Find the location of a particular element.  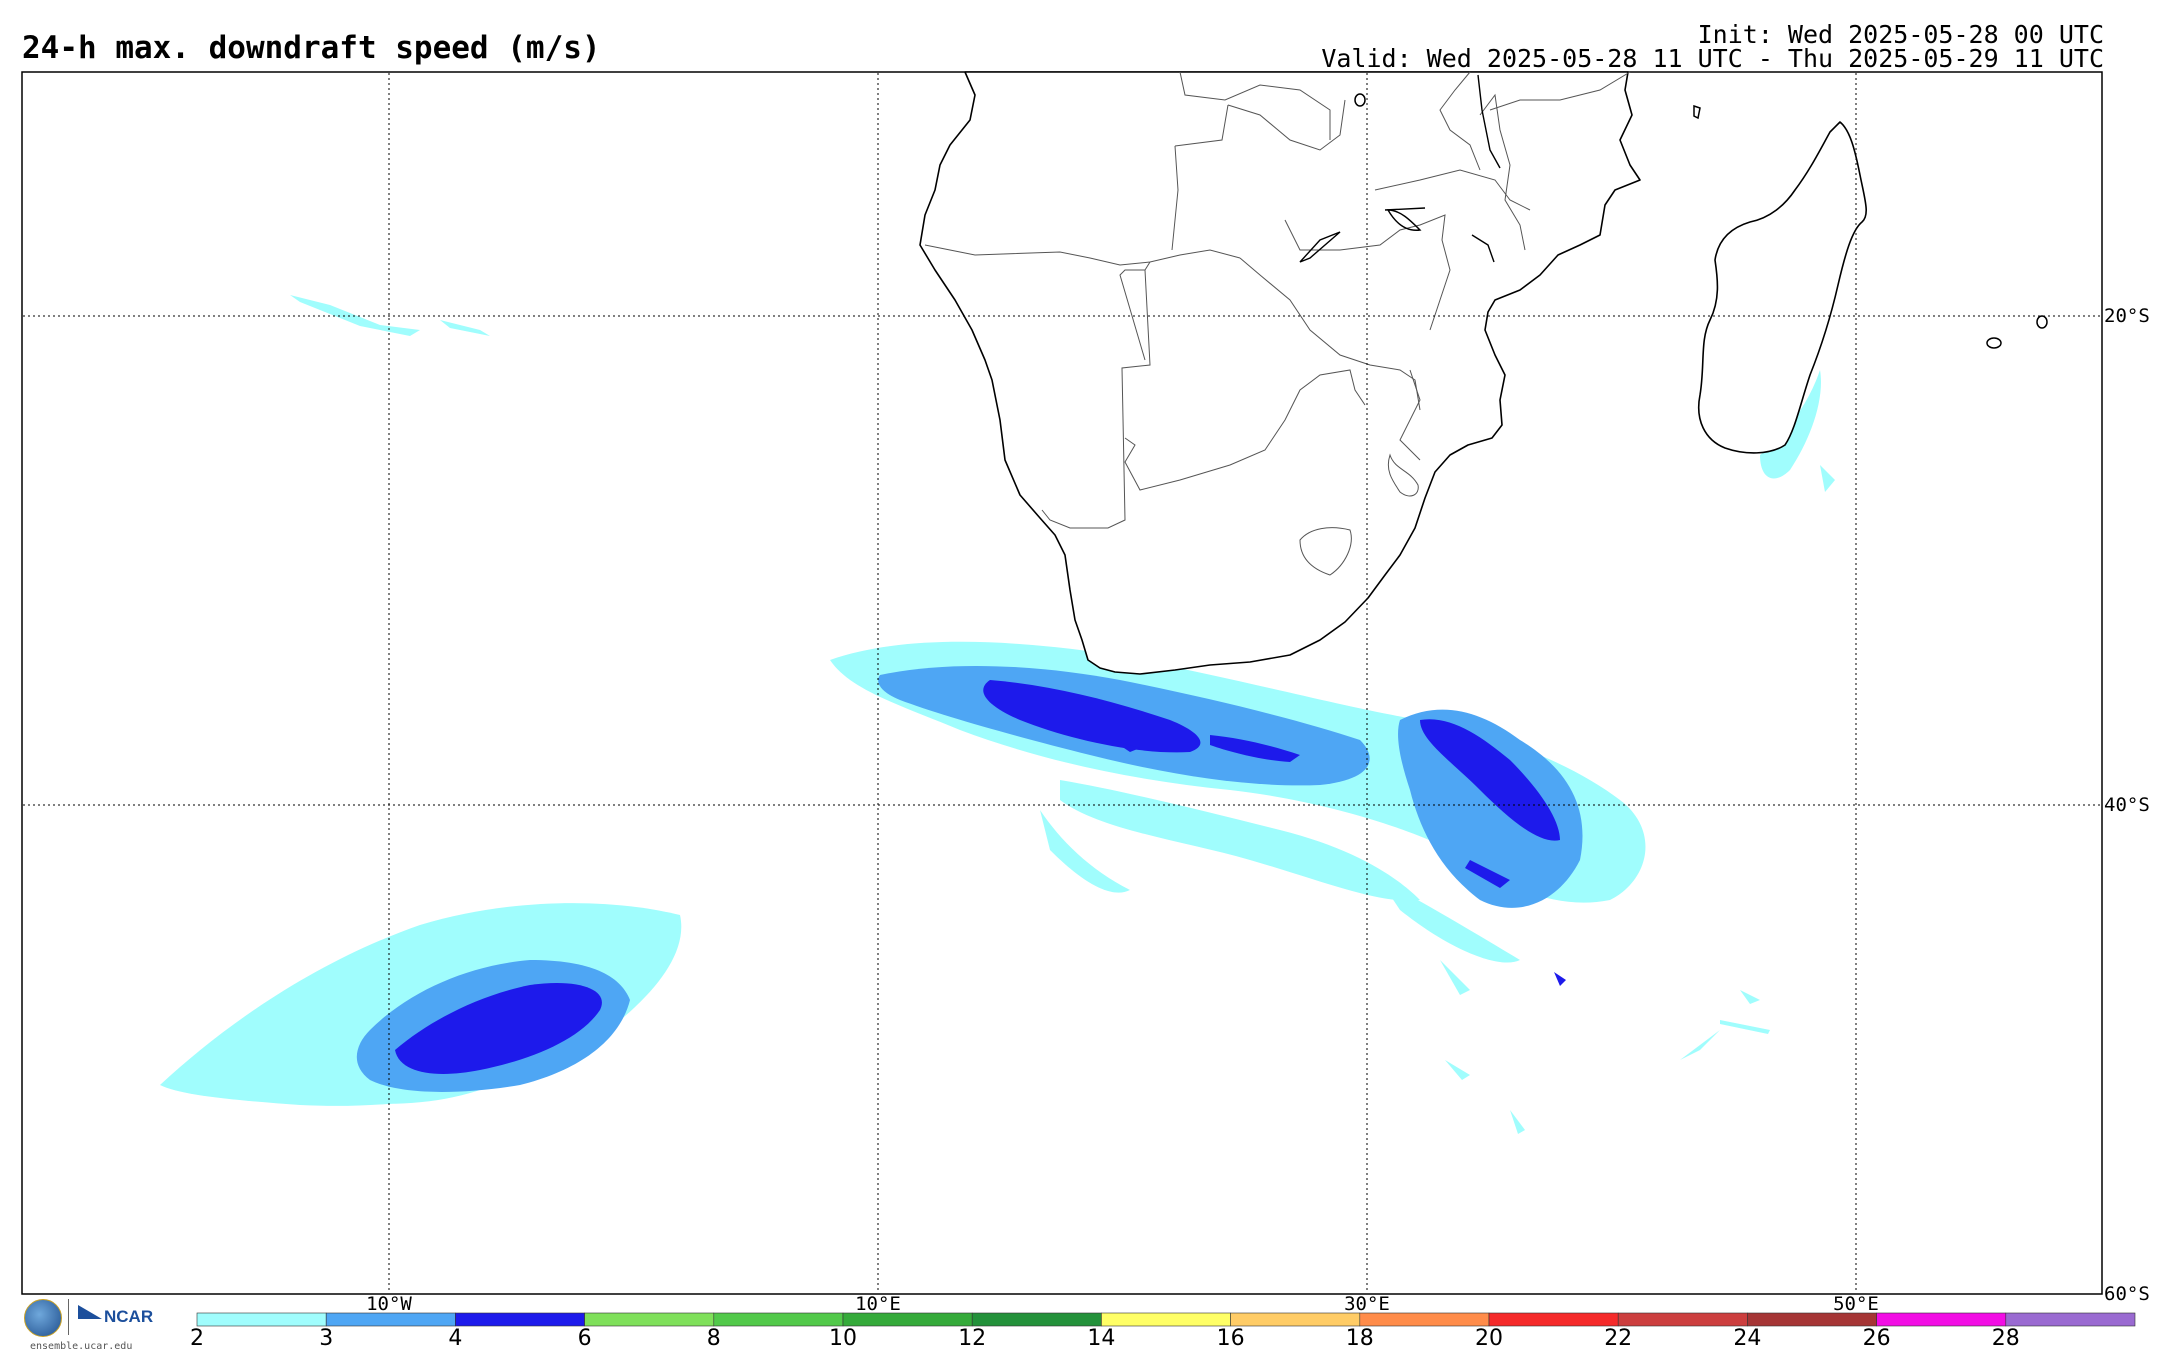

nsf-seal-icon is located at coordinates (43, 1318).